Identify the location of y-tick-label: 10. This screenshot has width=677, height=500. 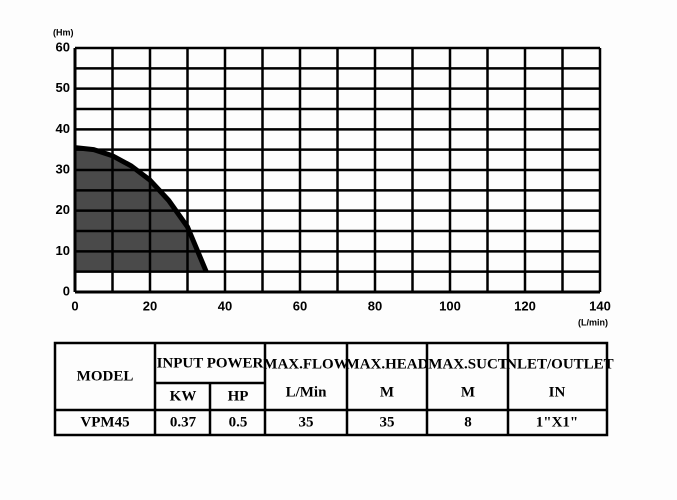
(63, 250).